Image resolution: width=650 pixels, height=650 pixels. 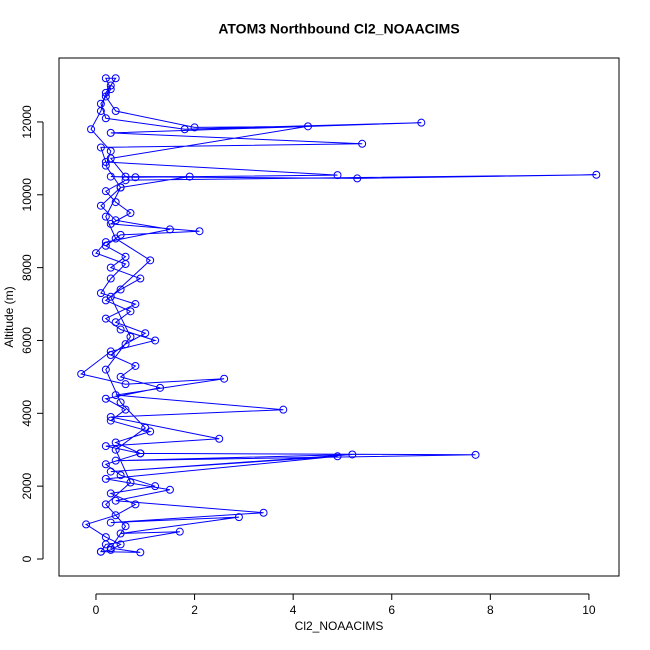 I want to click on y-tick-label: 0, so click(x=27, y=558).